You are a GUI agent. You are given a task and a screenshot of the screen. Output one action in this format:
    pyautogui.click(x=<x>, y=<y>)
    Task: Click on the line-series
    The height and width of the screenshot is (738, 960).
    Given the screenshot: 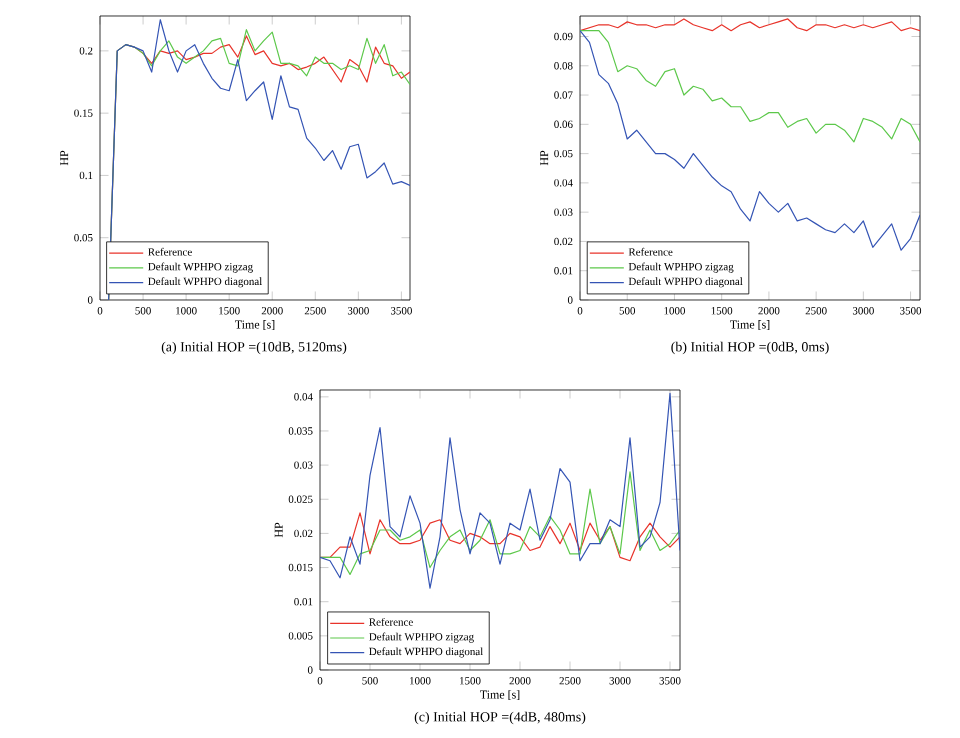 What is the action you would take?
    pyautogui.click(x=500, y=490)
    